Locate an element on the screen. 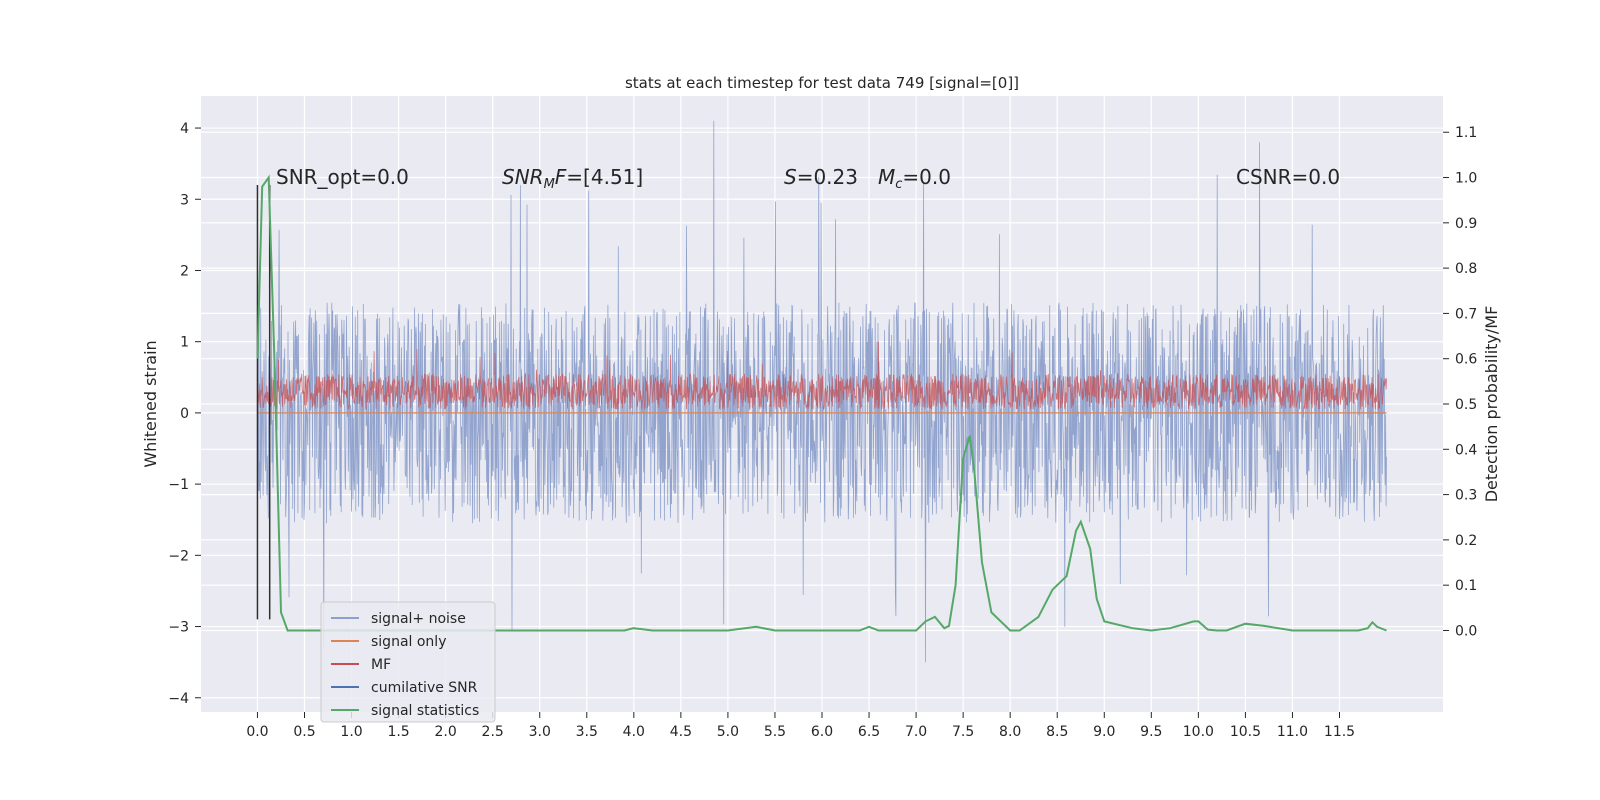 This screenshot has height=800, width=1600. x-tick-label: 6.5 is located at coordinates (869, 732).